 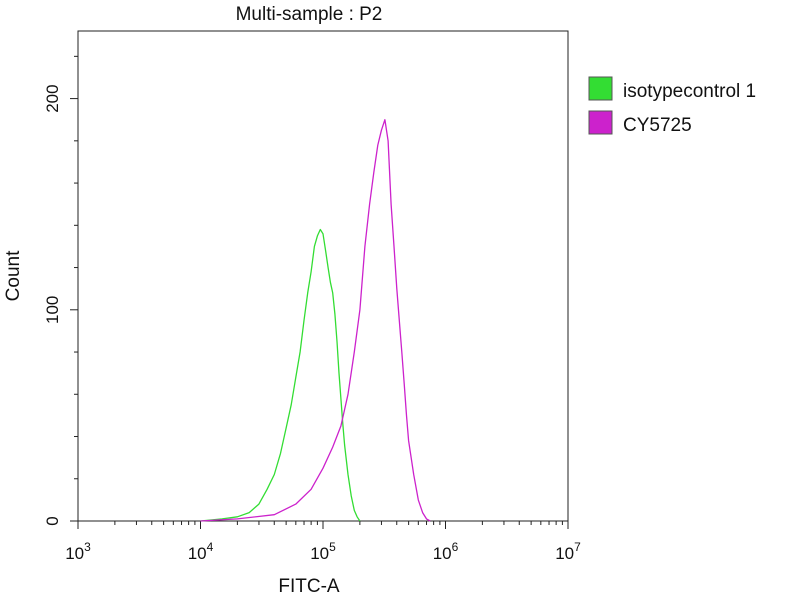 I want to click on x-tick-label: 10³, so click(x=78, y=551).